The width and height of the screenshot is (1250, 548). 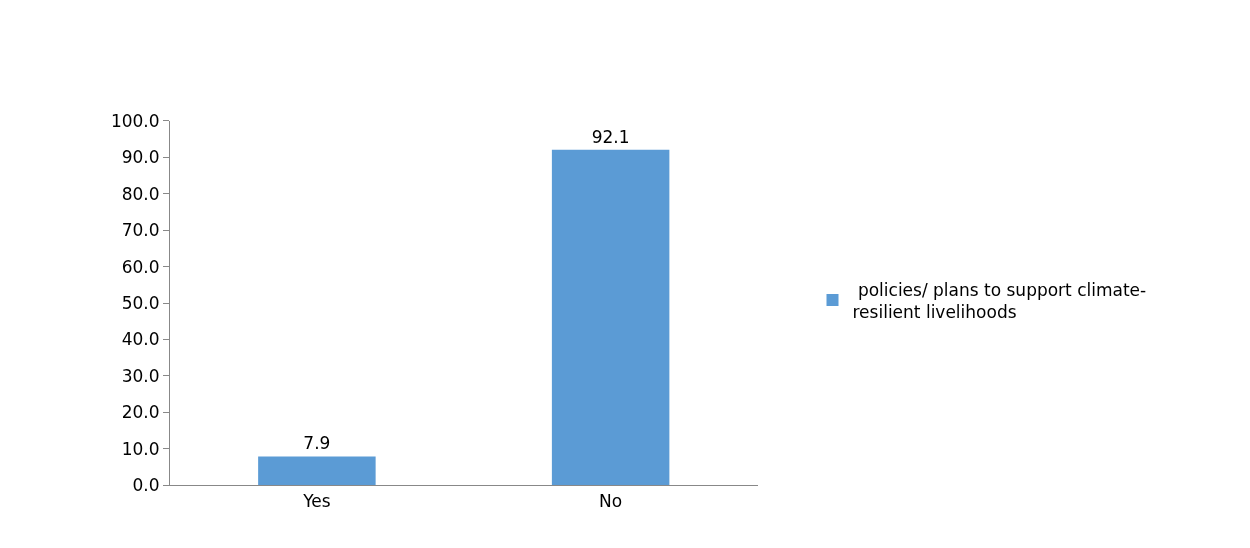 What do you see at coordinates (140, 302) in the screenshot?
I see `y-tick-label: 50.0` at bounding box center [140, 302].